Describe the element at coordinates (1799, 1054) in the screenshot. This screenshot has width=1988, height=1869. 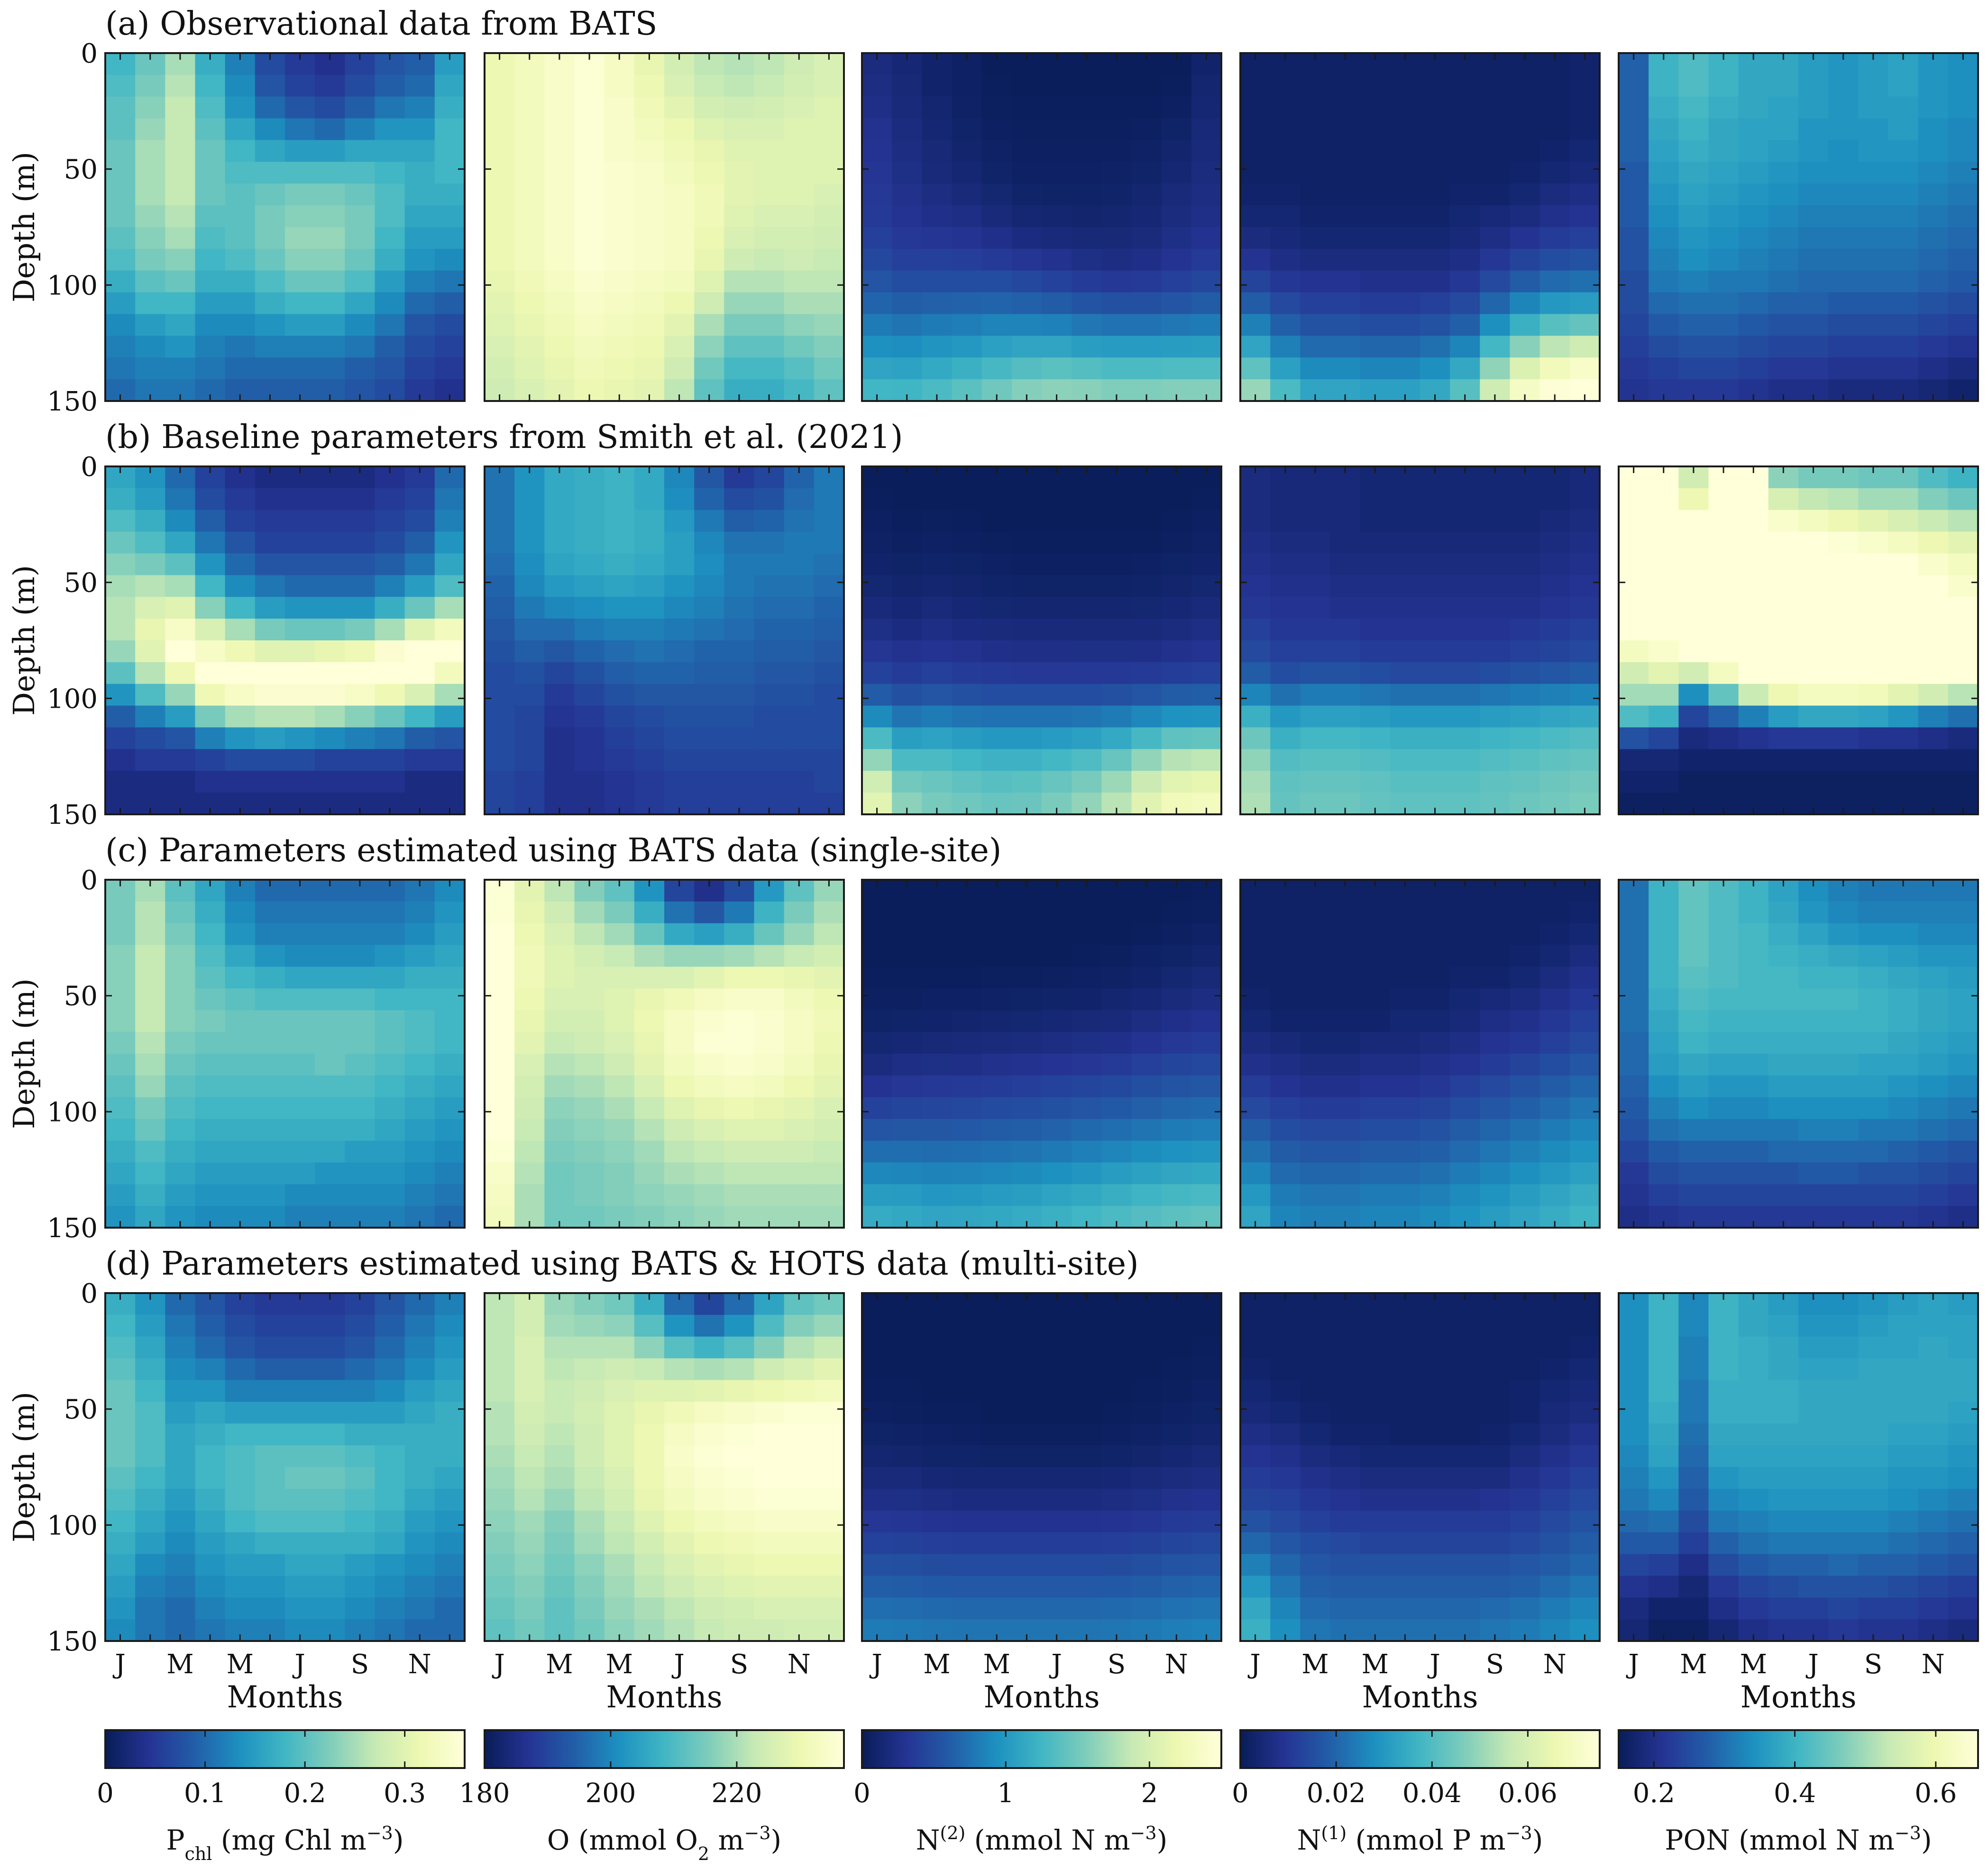
I see `panel-c-pon` at that location.